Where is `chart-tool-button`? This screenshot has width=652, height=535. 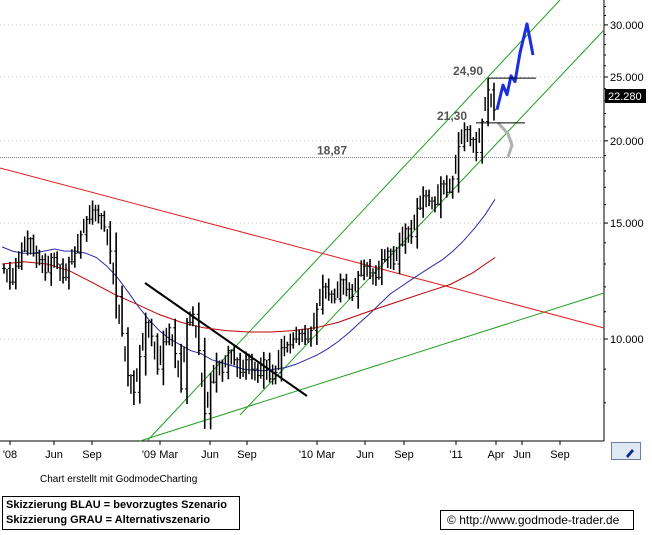
chart-tool-button is located at coordinates (626, 451).